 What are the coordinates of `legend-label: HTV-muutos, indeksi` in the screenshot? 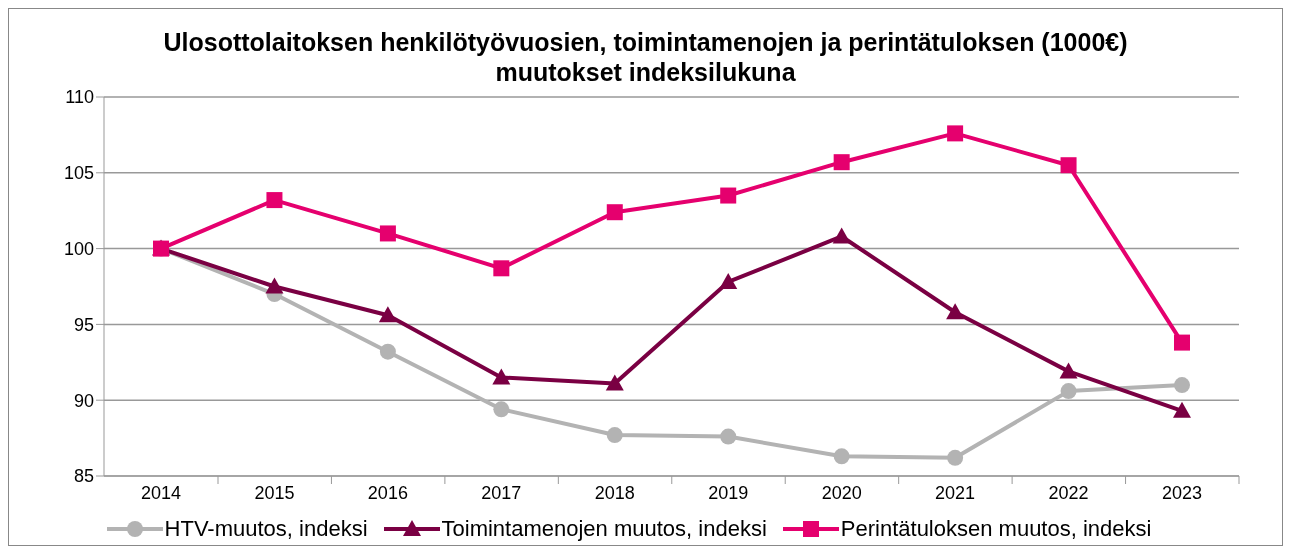 It's located at (265, 529).